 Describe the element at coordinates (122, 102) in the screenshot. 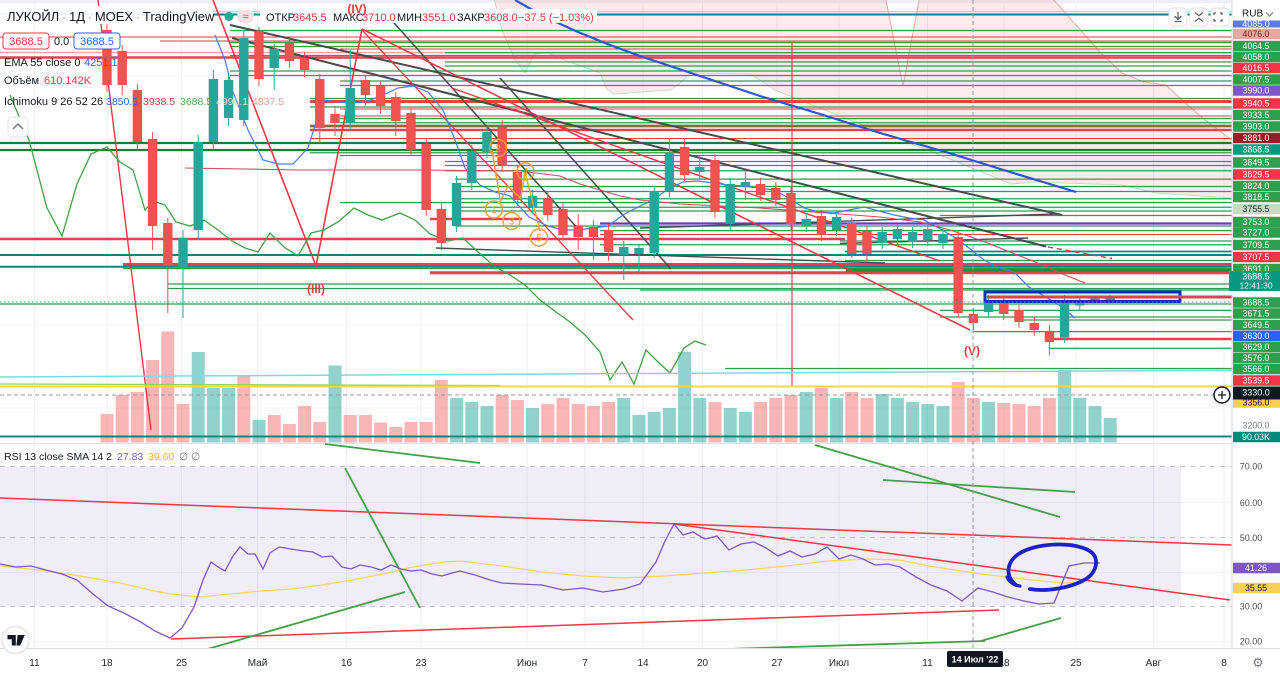

I see `svg-text: 3850.5` at that location.